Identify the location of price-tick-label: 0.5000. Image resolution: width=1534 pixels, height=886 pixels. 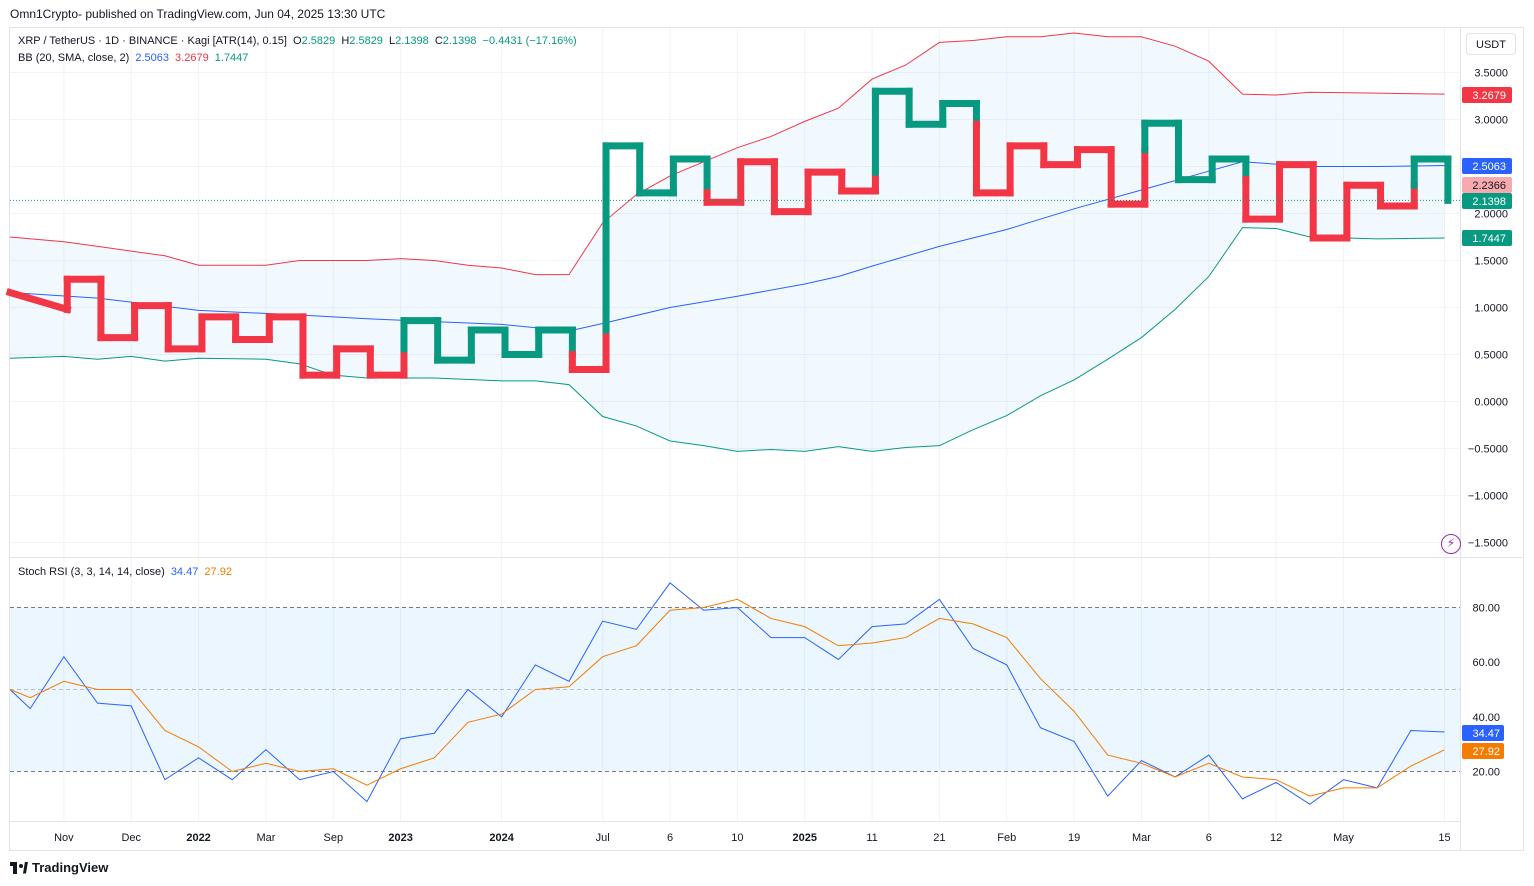
(1491, 356).